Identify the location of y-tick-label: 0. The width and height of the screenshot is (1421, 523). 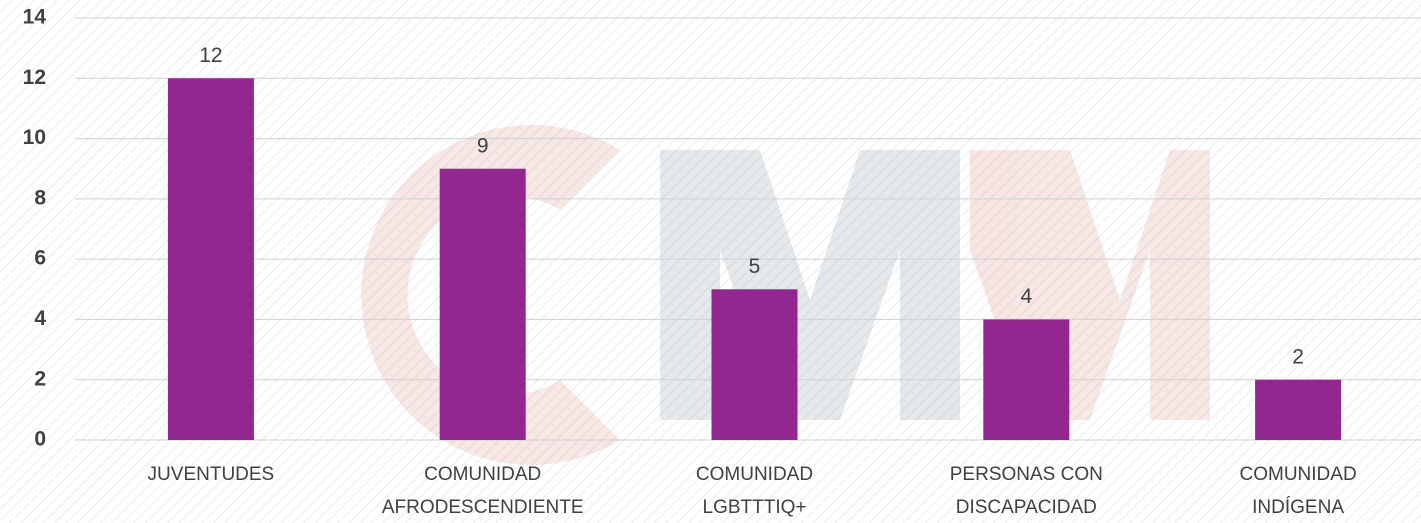
(40, 439).